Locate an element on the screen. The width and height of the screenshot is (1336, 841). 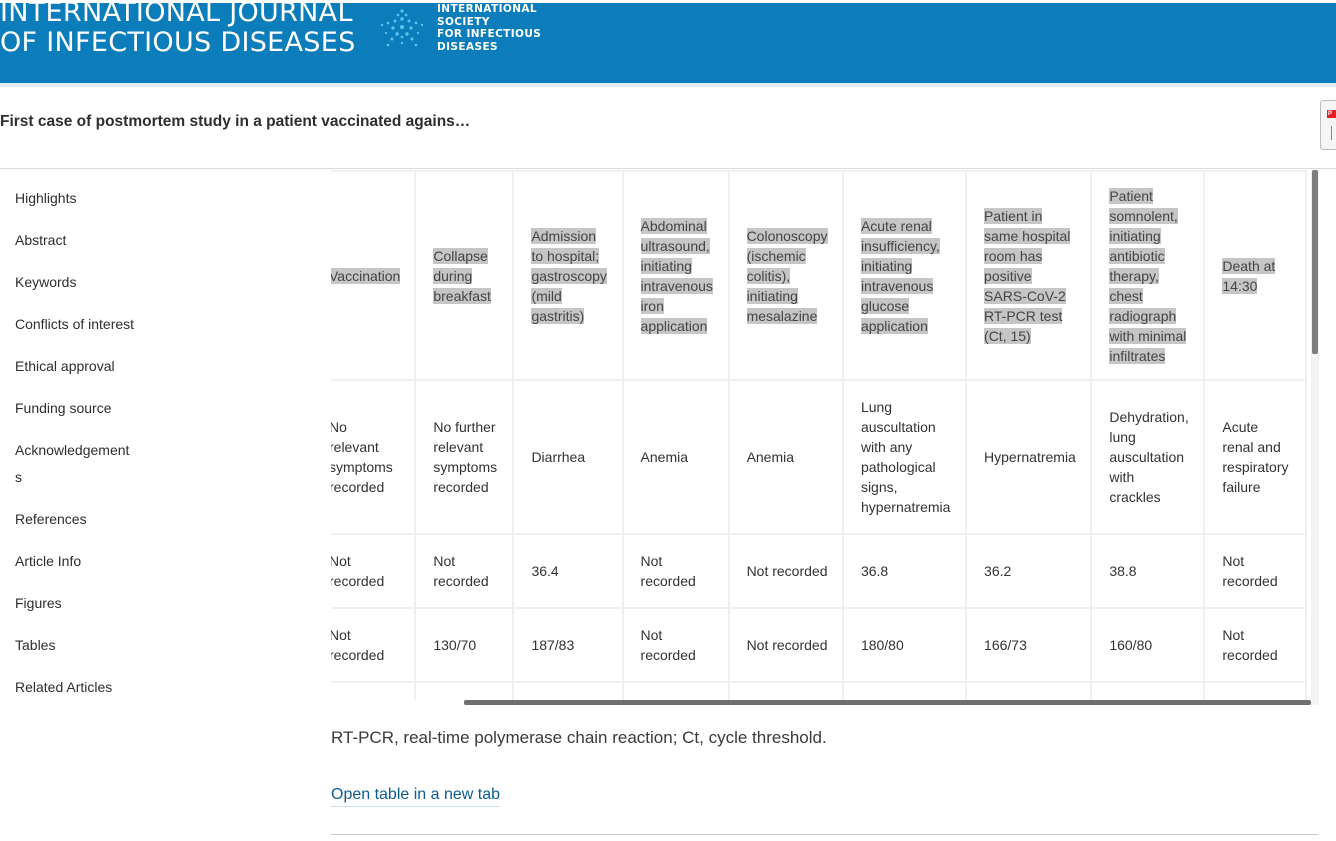
table-cell: 36.4 is located at coordinates (568, 571).